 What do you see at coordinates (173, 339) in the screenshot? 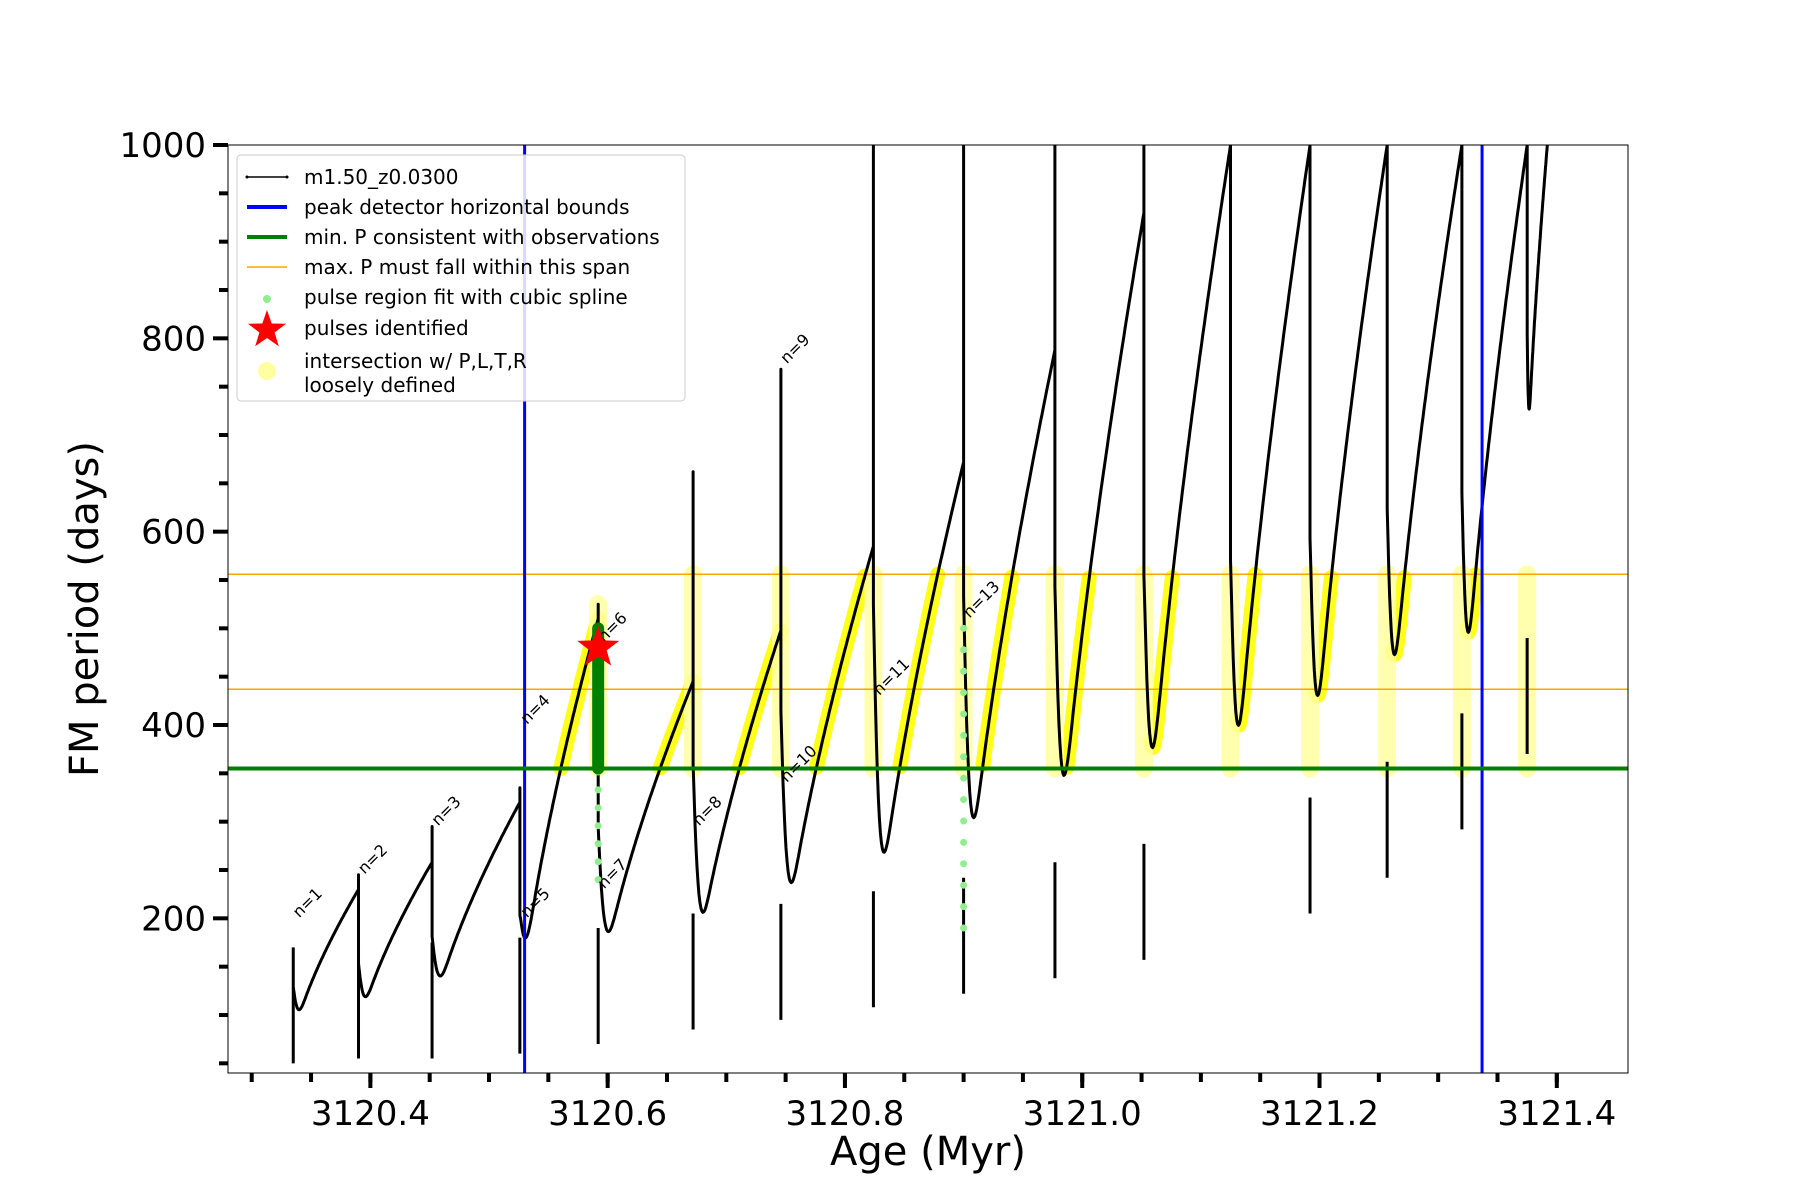
I see `y-tick-label: 800` at bounding box center [173, 339].